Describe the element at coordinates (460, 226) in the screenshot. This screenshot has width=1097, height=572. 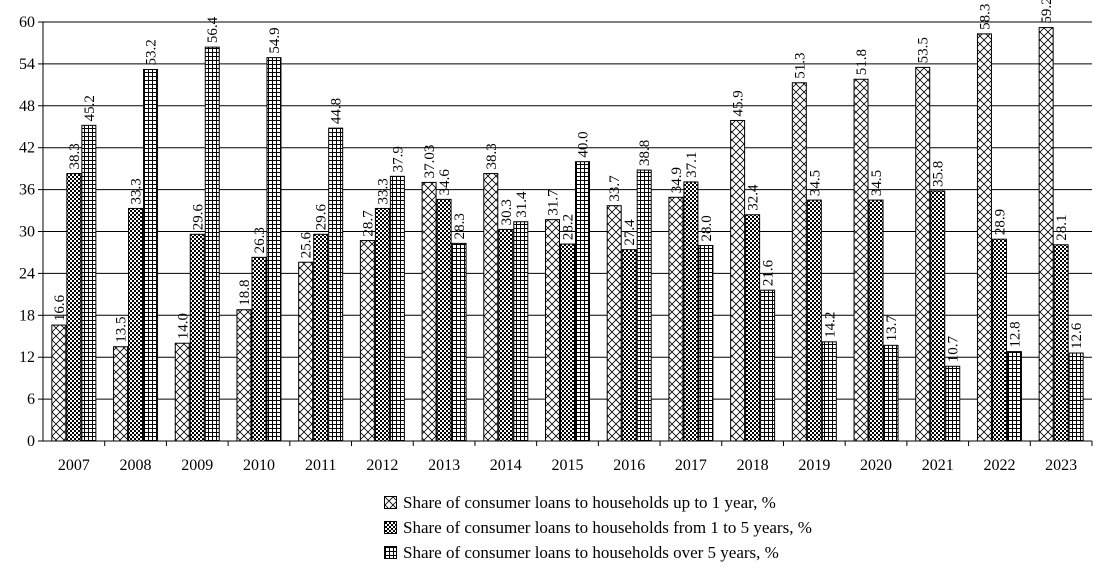
I see `data-label: 28.3` at that location.